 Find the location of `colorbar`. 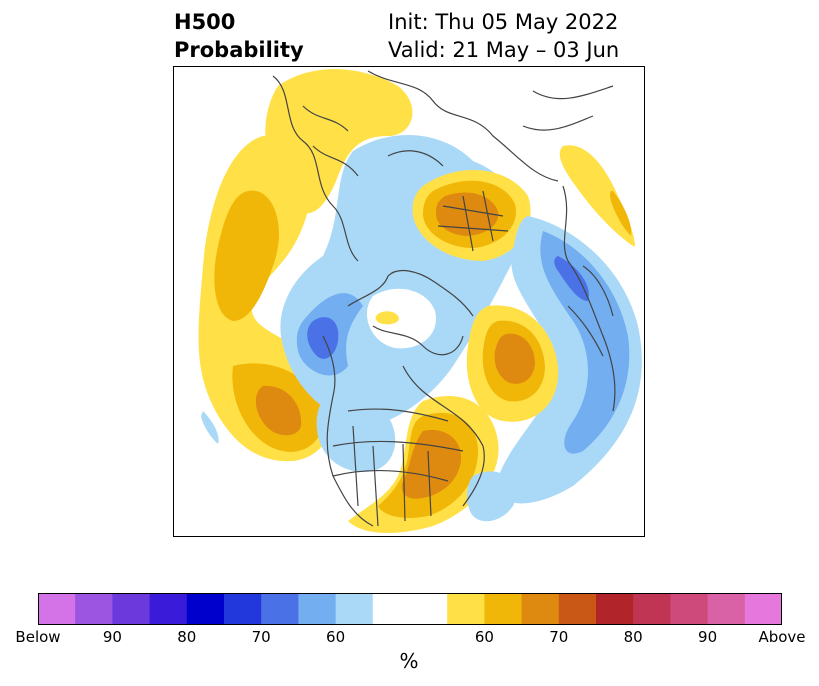

colorbar is located at coordinates (410, 609).